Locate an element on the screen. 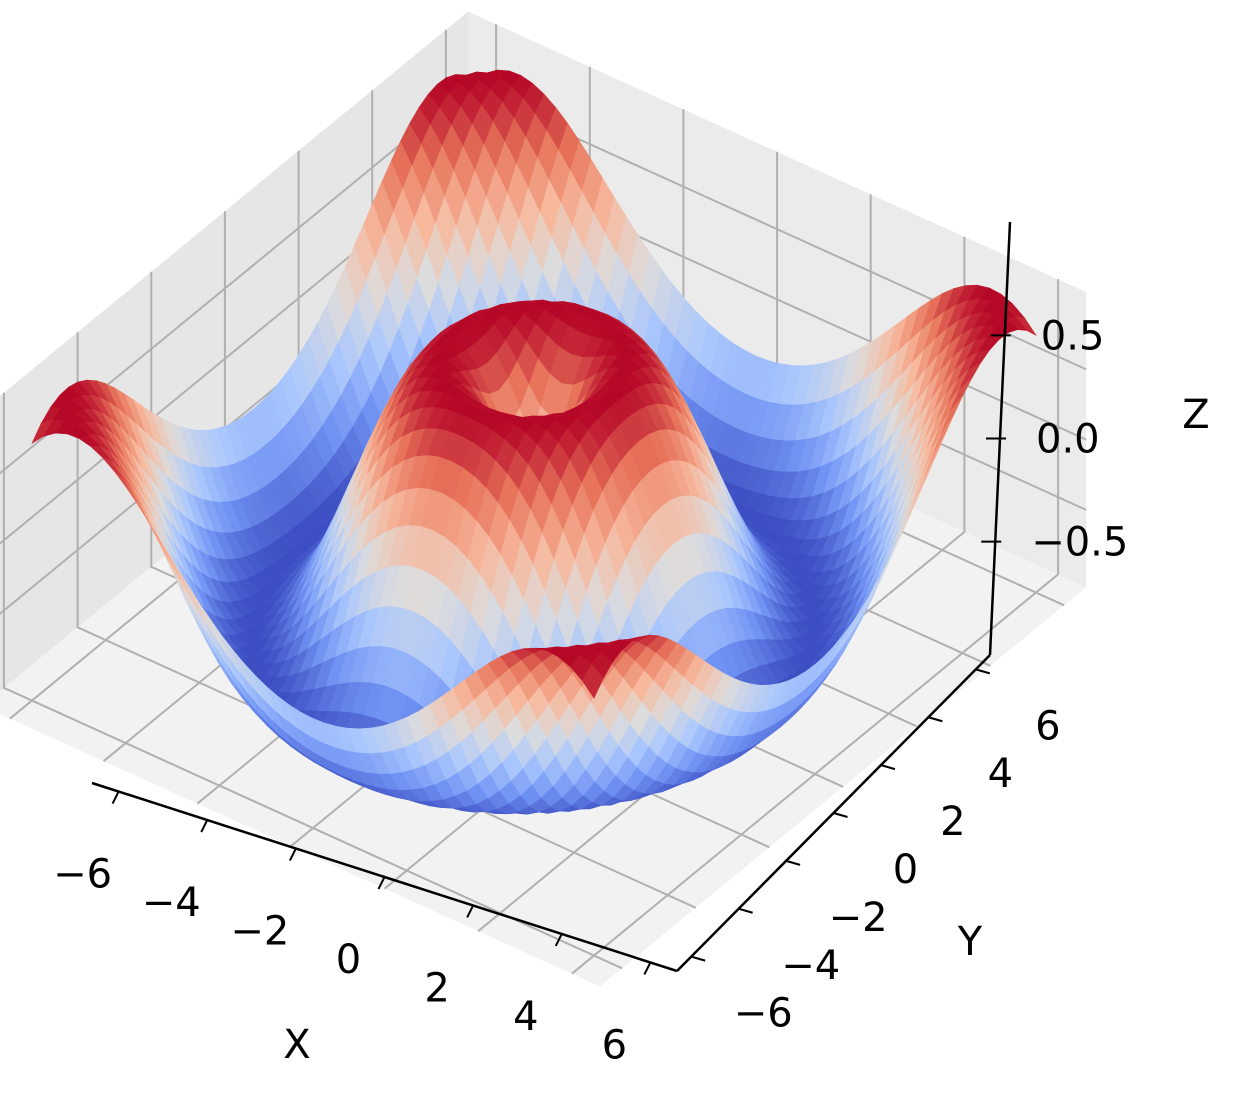 Image resolution: width=1252 pixels, height=1110 pixels. y-tick-label: 4 is located at coordinates (1000, 774).